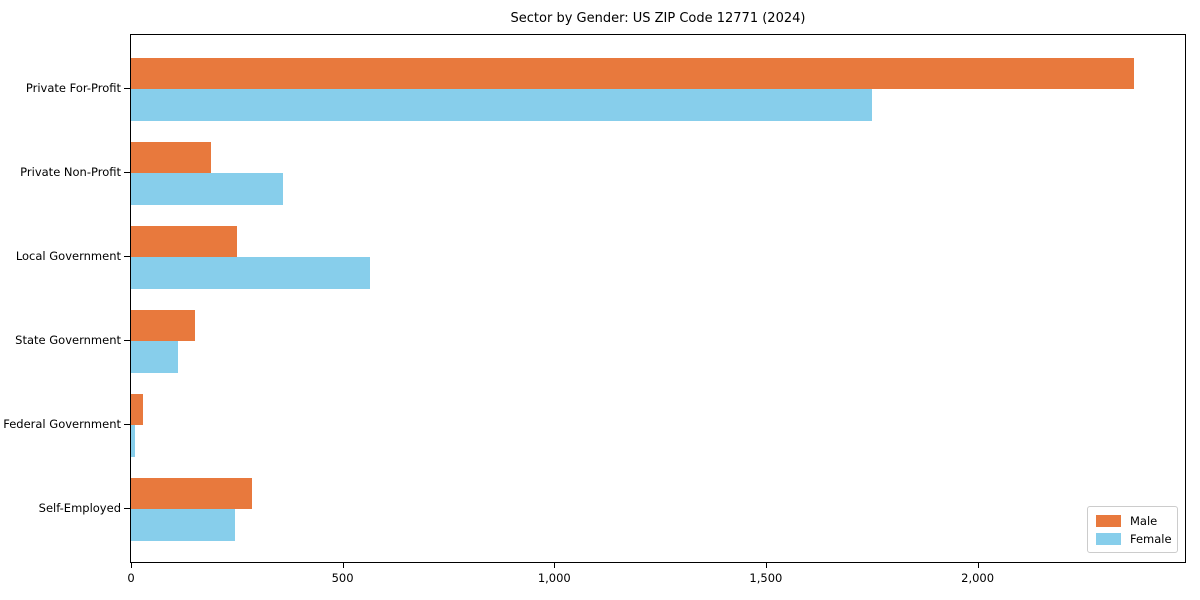 This screenshot has width=1200, height=600. Describe the element at coordinates (1144, 521) in the screenshot. I see `legend-label: Male` at that location.